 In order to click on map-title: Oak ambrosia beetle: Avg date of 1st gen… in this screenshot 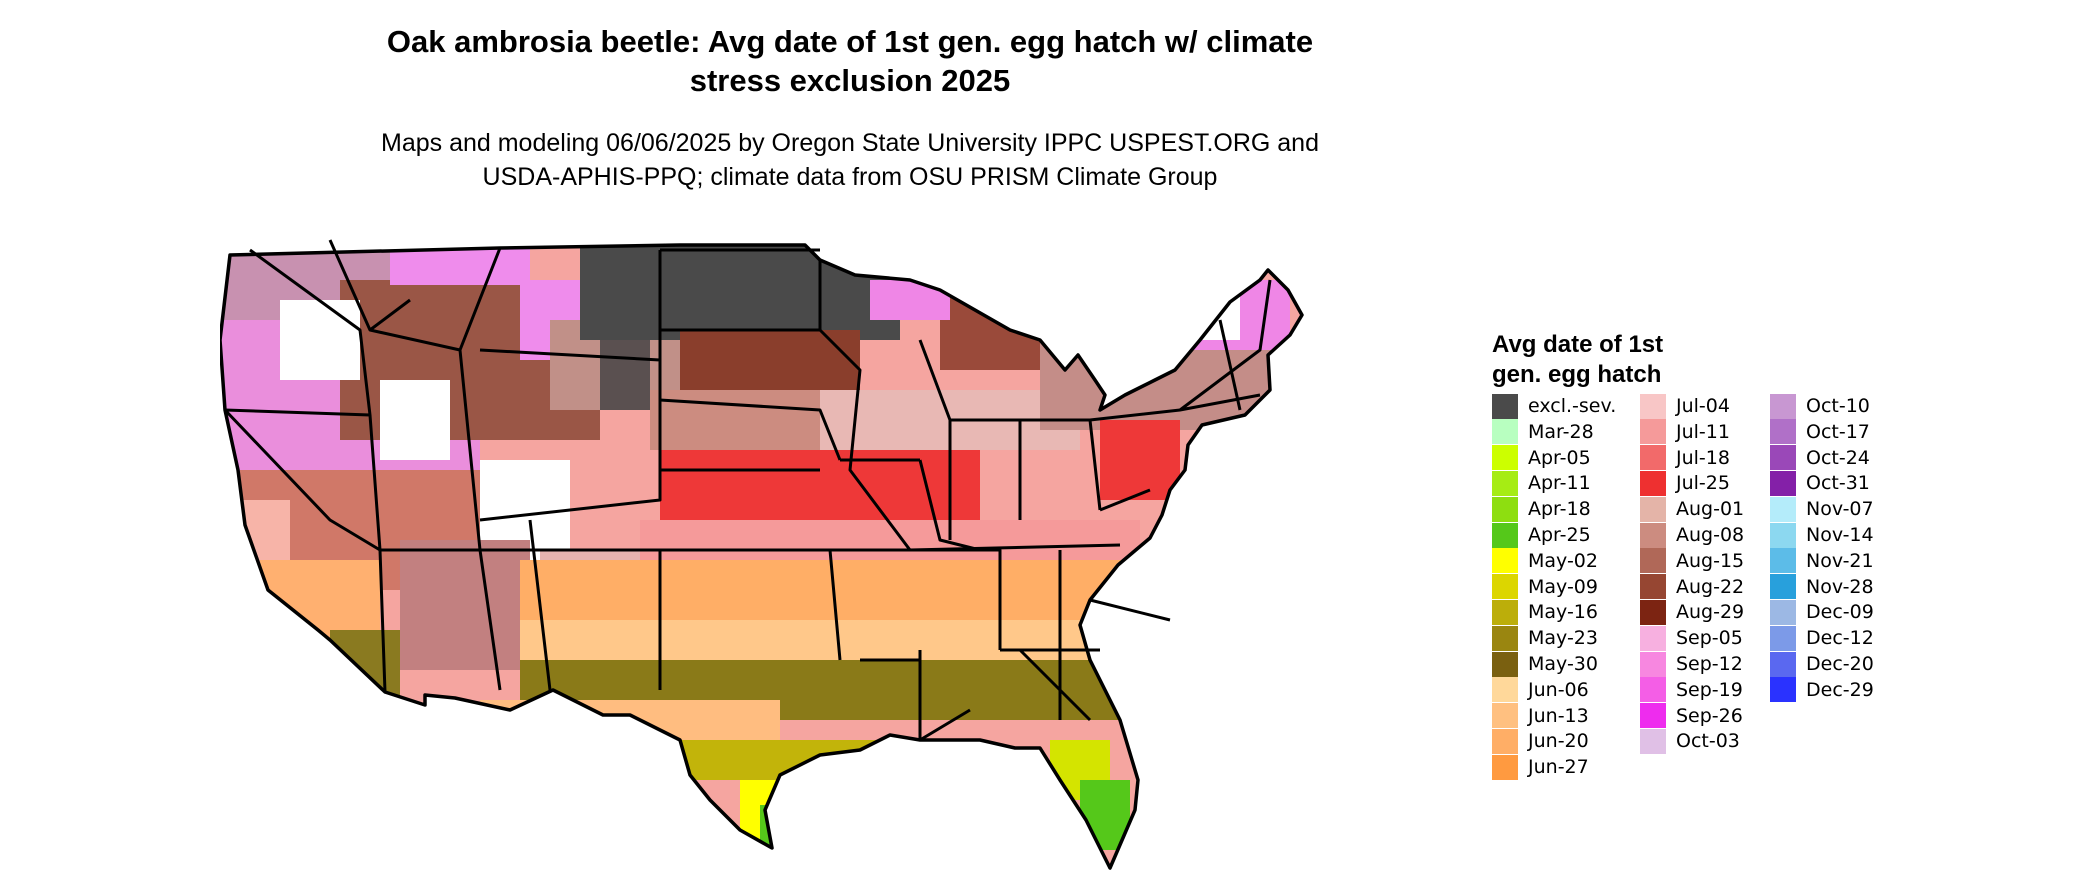, I will do `click(850, 61)`.